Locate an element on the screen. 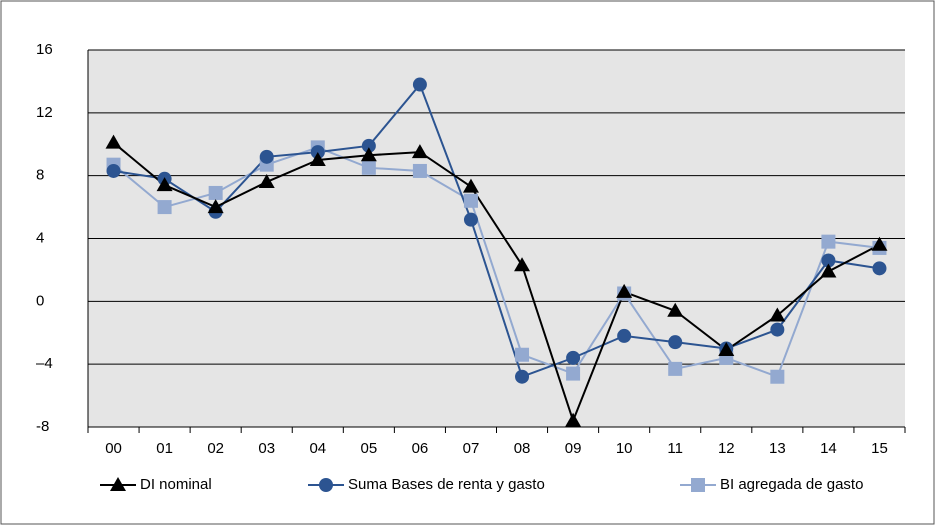  y-tick-label: 8 is located at coordinates (40, 175).